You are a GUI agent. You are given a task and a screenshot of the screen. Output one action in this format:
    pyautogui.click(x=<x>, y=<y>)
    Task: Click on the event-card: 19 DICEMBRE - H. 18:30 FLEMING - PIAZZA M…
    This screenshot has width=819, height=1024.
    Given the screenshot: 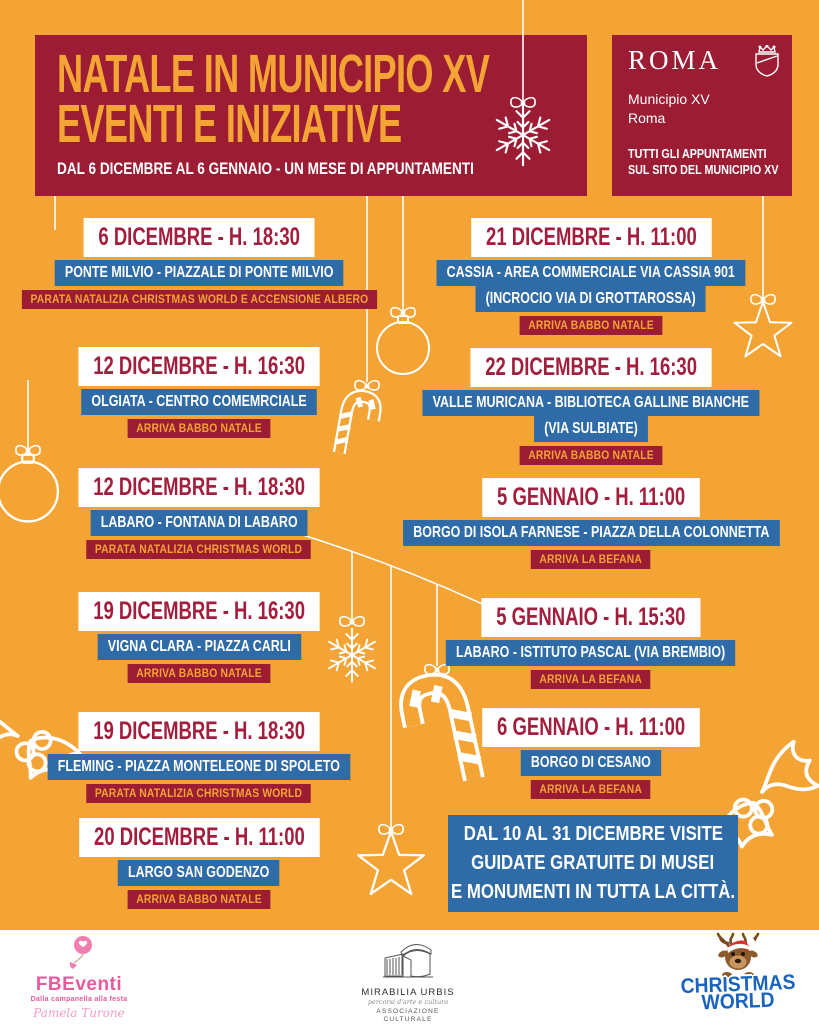 What is the action you would take?
    pyautogui.click(x=199, y=757)
    